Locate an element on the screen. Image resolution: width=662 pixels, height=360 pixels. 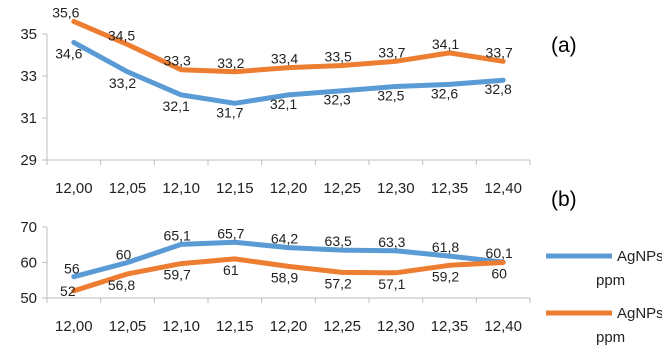
data-label-agnps-0: 63,5 is located at coordinates (338, 241).